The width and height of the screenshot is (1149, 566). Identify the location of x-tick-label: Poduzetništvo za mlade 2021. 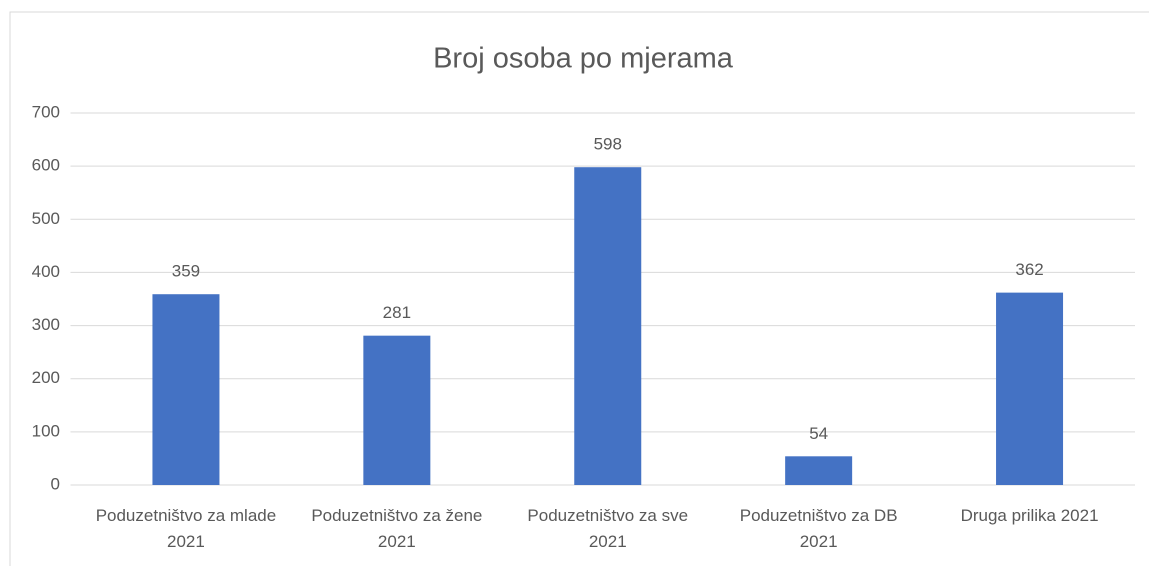
(186, 528).